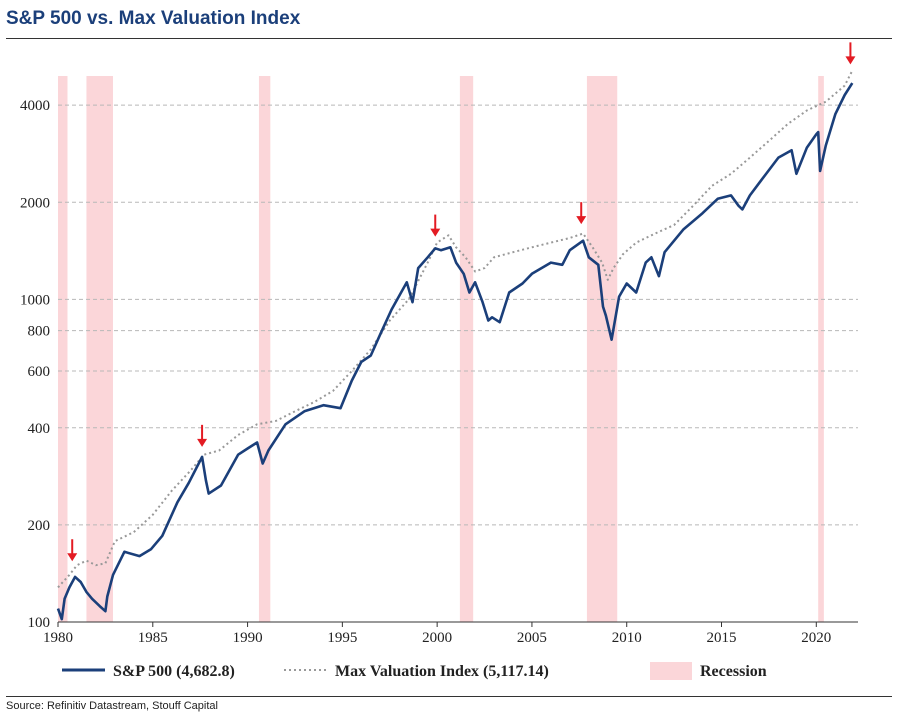  Describe the element at coordinates (35, 106) in the screenshot. I see `y-tick-label: 4000` at that location.